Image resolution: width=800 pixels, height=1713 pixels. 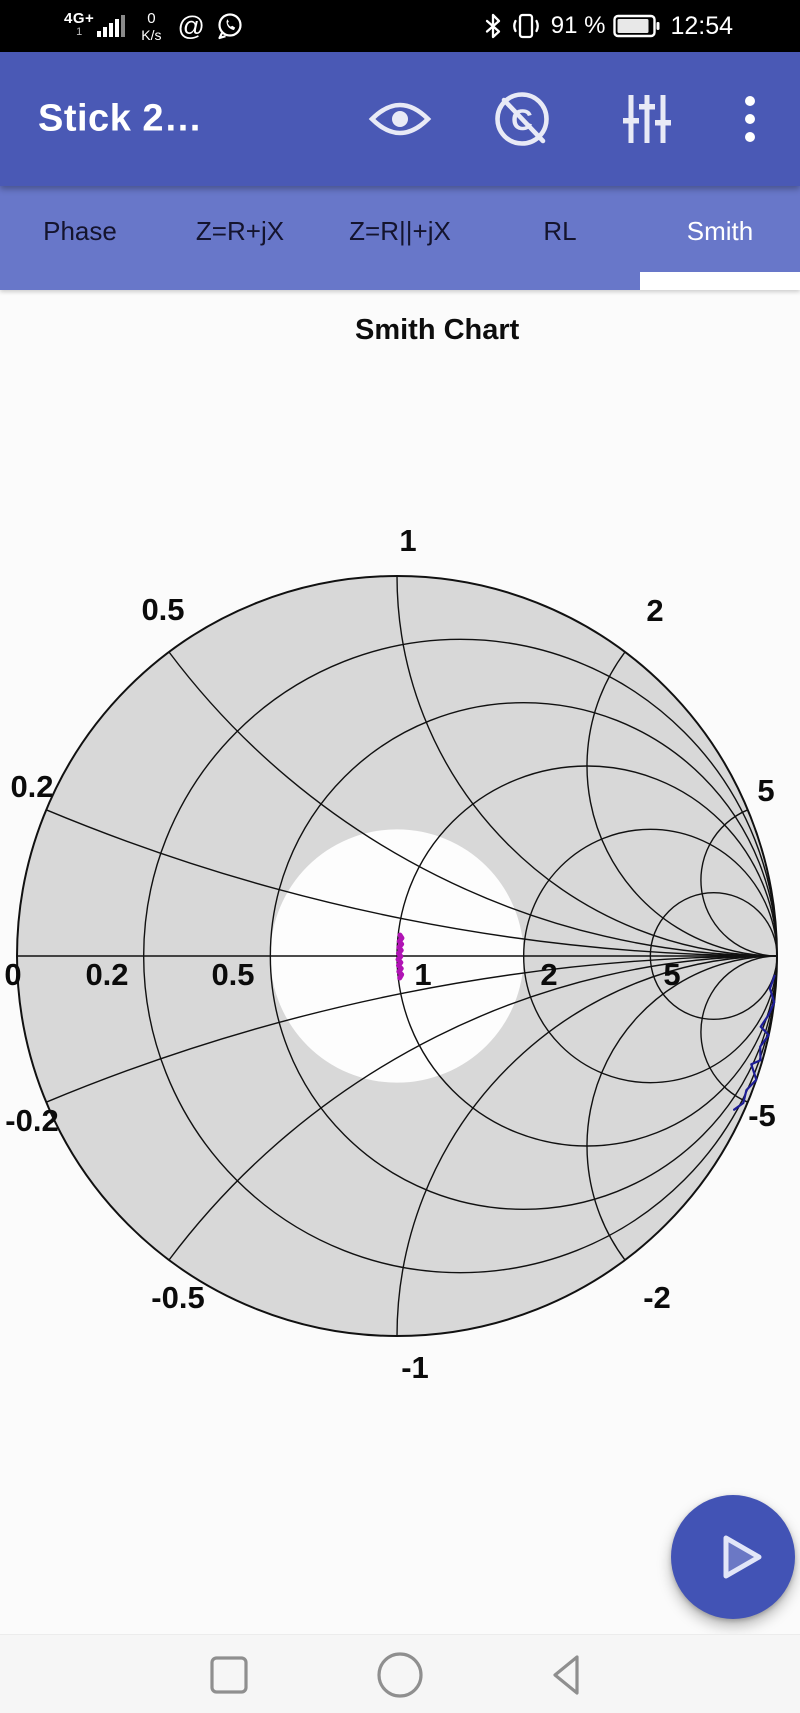 I want to click on run-sweep-fab, so click(x=733, y=1557).